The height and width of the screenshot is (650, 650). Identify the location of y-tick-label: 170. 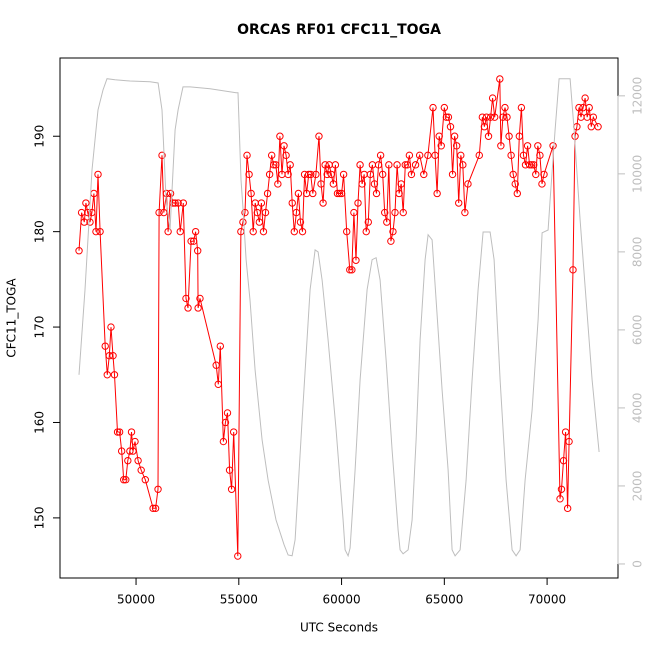
(40, 327).